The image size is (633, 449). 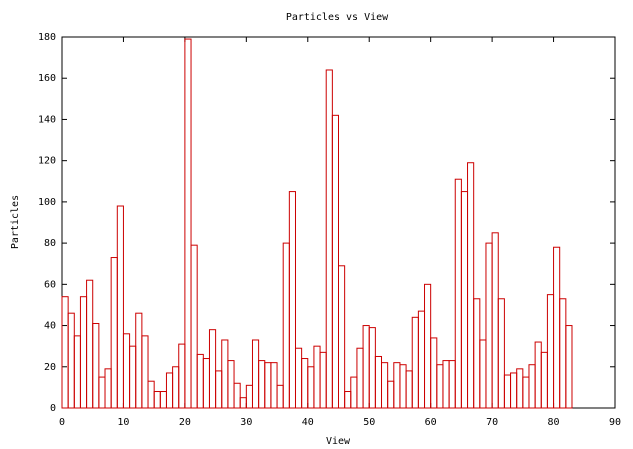 I want to click on x-tick-label: 30, so click(x=246, y=422).